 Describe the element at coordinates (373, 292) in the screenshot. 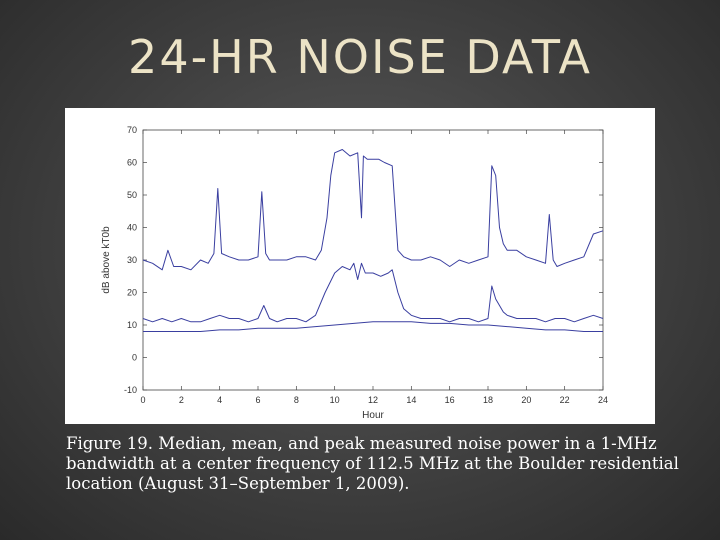

I see `mean-series-line` at that location.